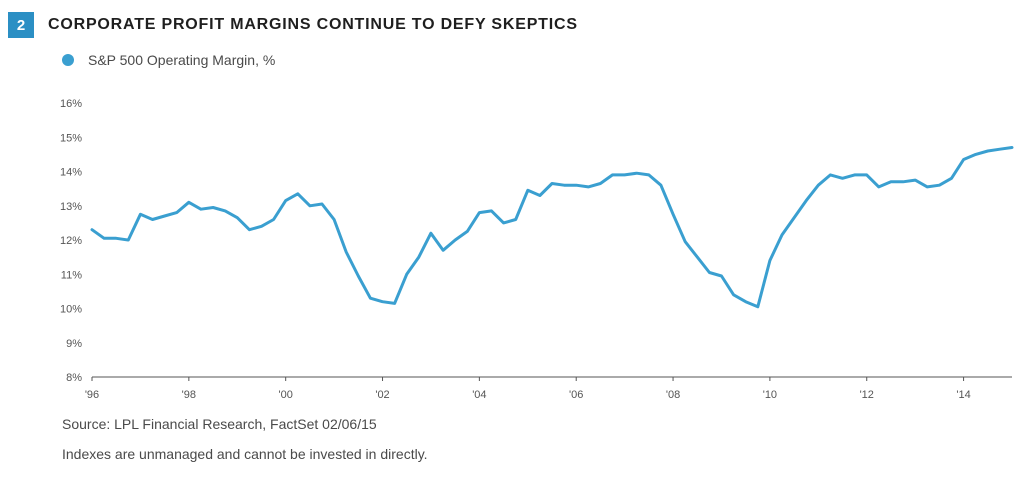 The image size is (1024, 483). Describe the element at coordinates (71, 241) in the screenshot. I see `y-tick-label: 12%` at that location.